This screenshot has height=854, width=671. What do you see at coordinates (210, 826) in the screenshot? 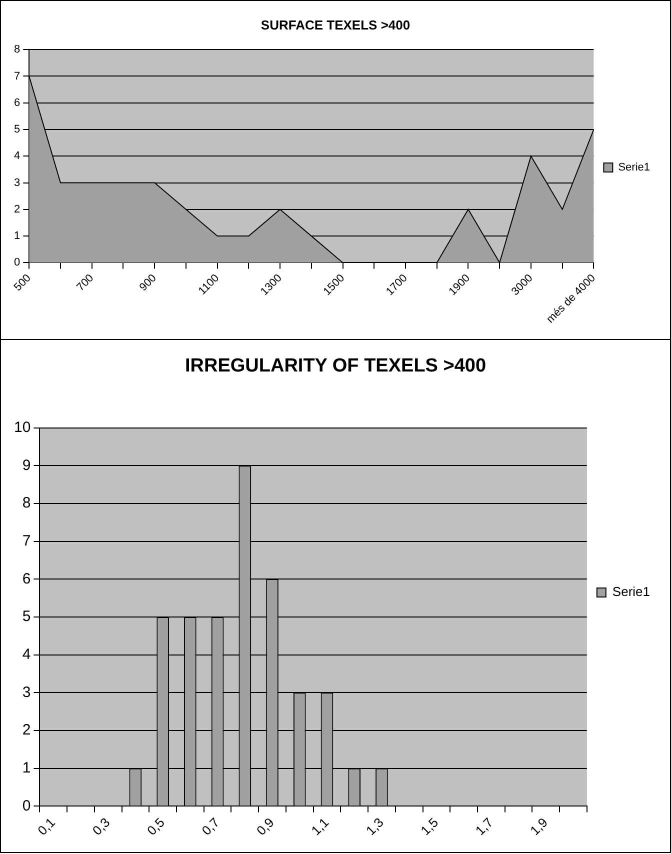
I see `x-tick-label: 0,7` at bounding box center [210, 826].